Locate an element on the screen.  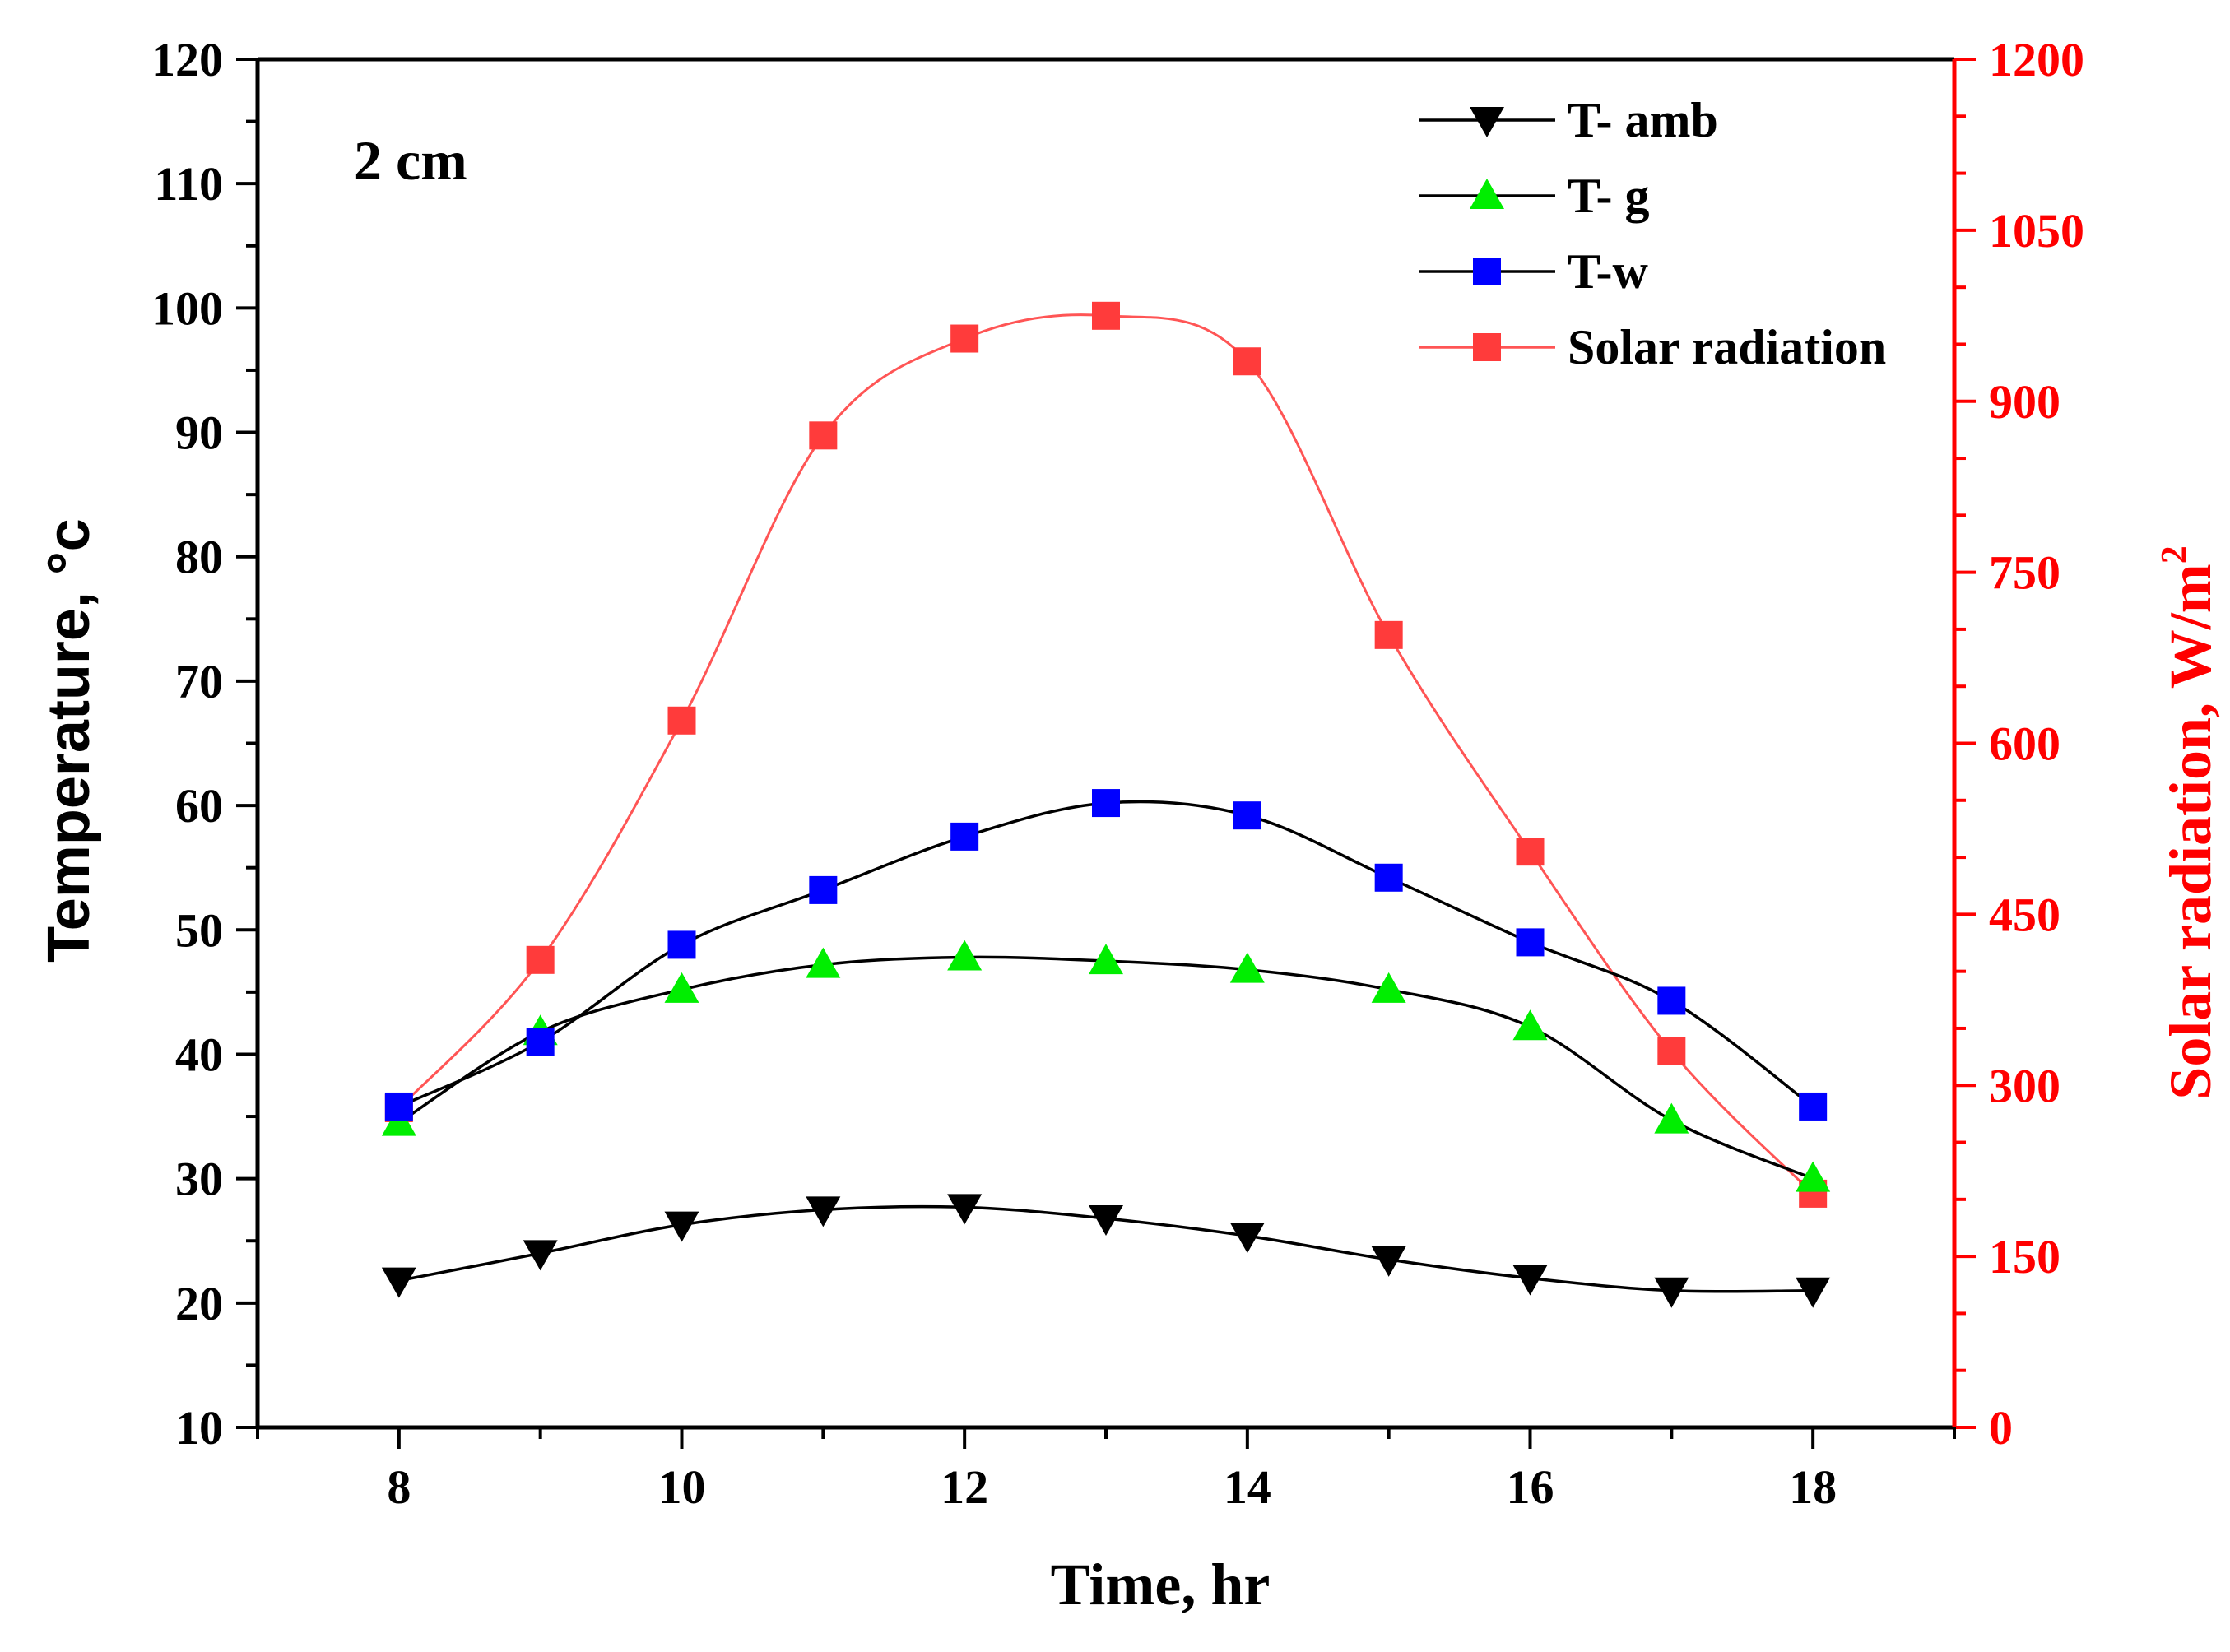
legend-marker-solar-radiation is located at coordinates (1487, 347).